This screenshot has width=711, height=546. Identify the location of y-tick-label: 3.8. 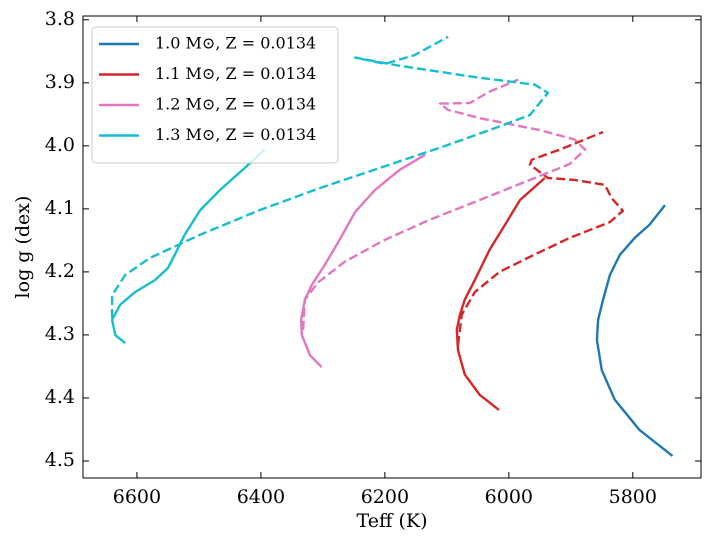
(60, 19).